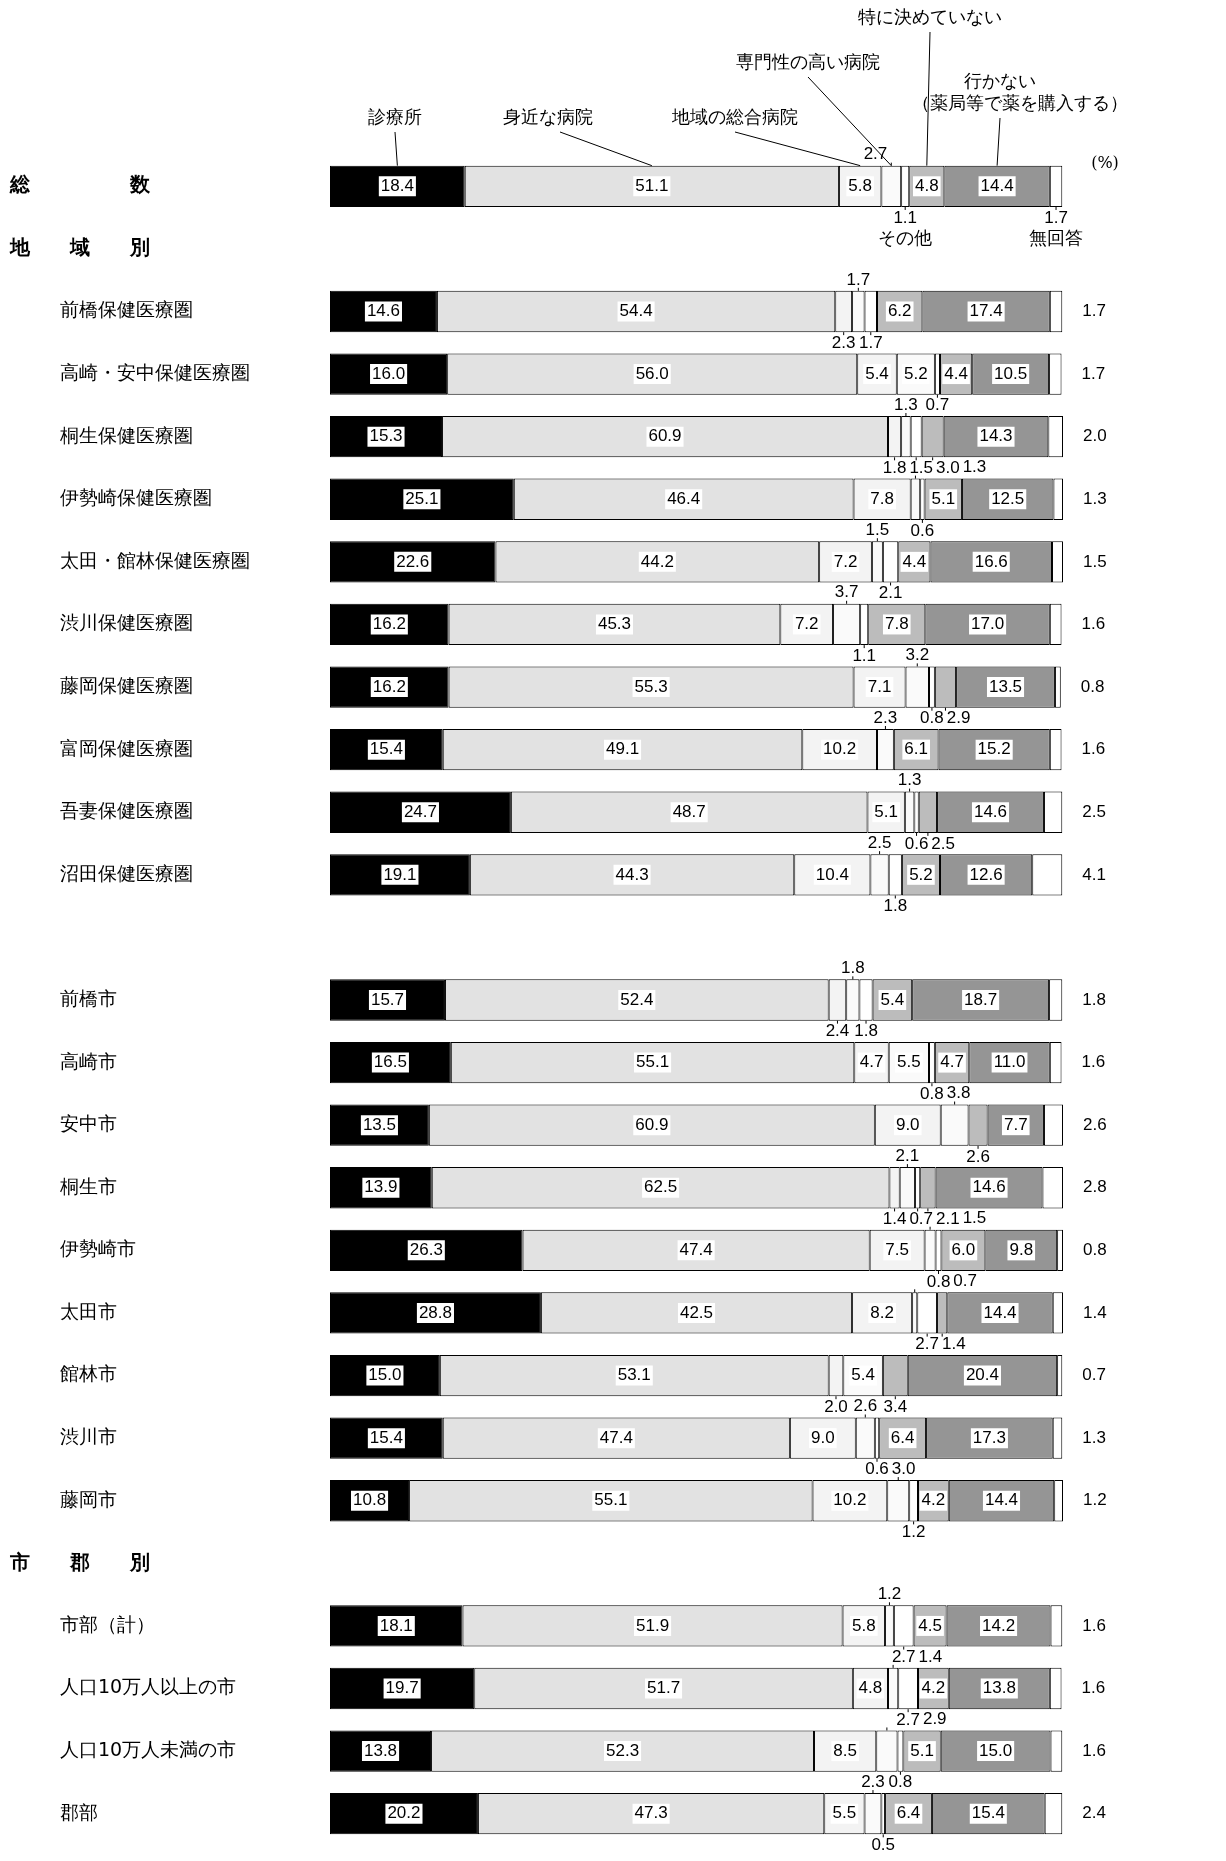 This screenshot has height=1861, width=1226. Describe the element at coordinates (107, 1623) in the screenshot. I see `y-tick-label: 市部（計）` at that location.